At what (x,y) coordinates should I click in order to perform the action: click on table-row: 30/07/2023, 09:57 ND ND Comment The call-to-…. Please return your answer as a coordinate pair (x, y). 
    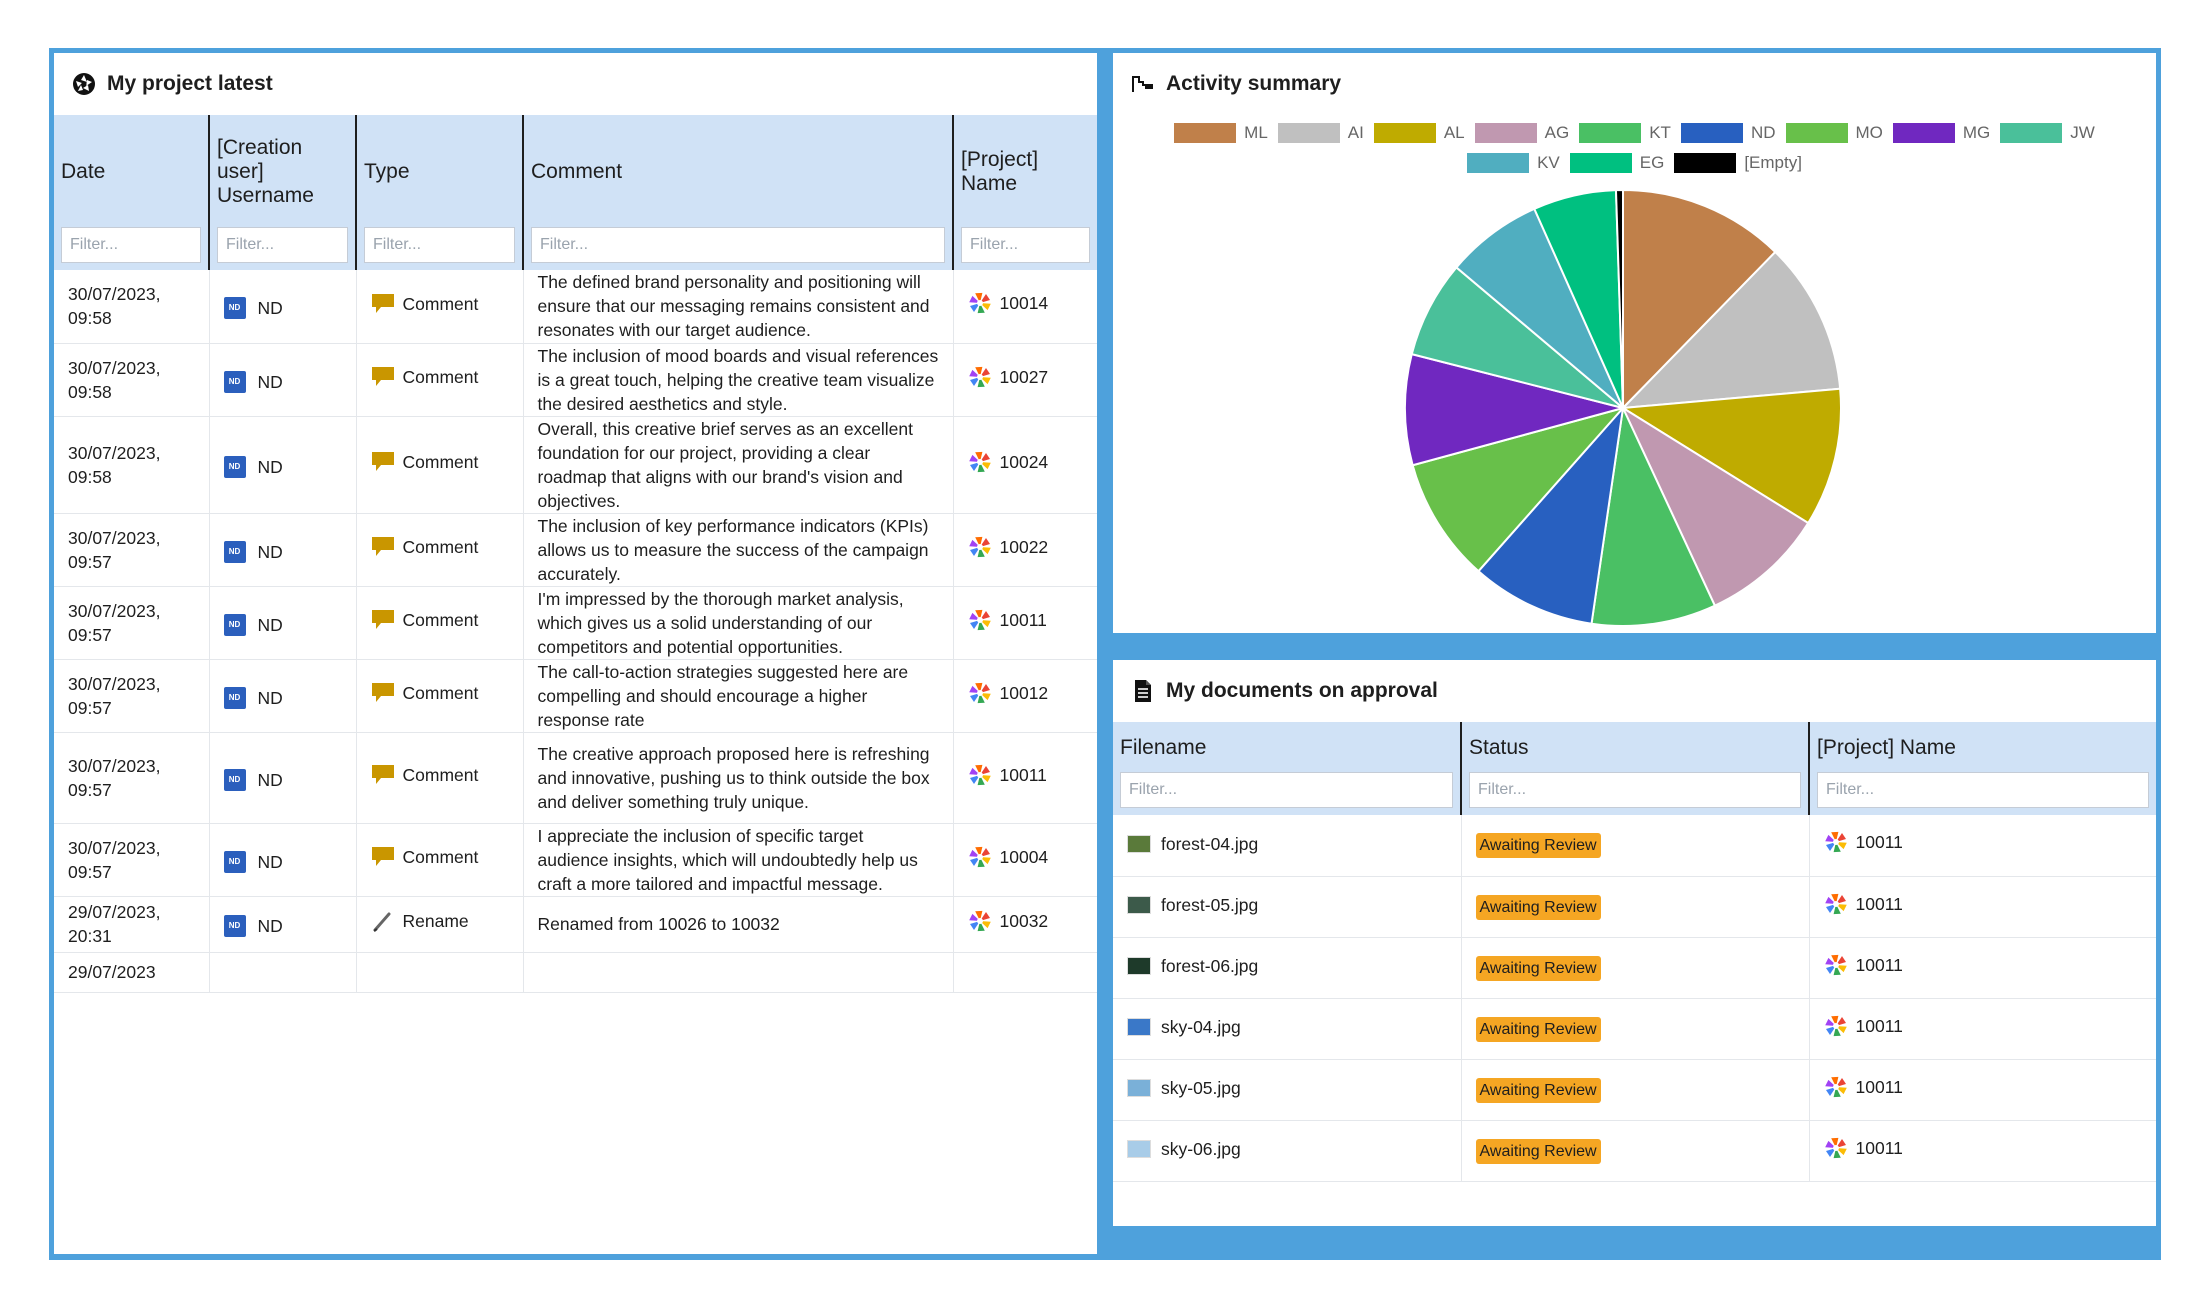
    Looking at the image, I should click on (575, 696).